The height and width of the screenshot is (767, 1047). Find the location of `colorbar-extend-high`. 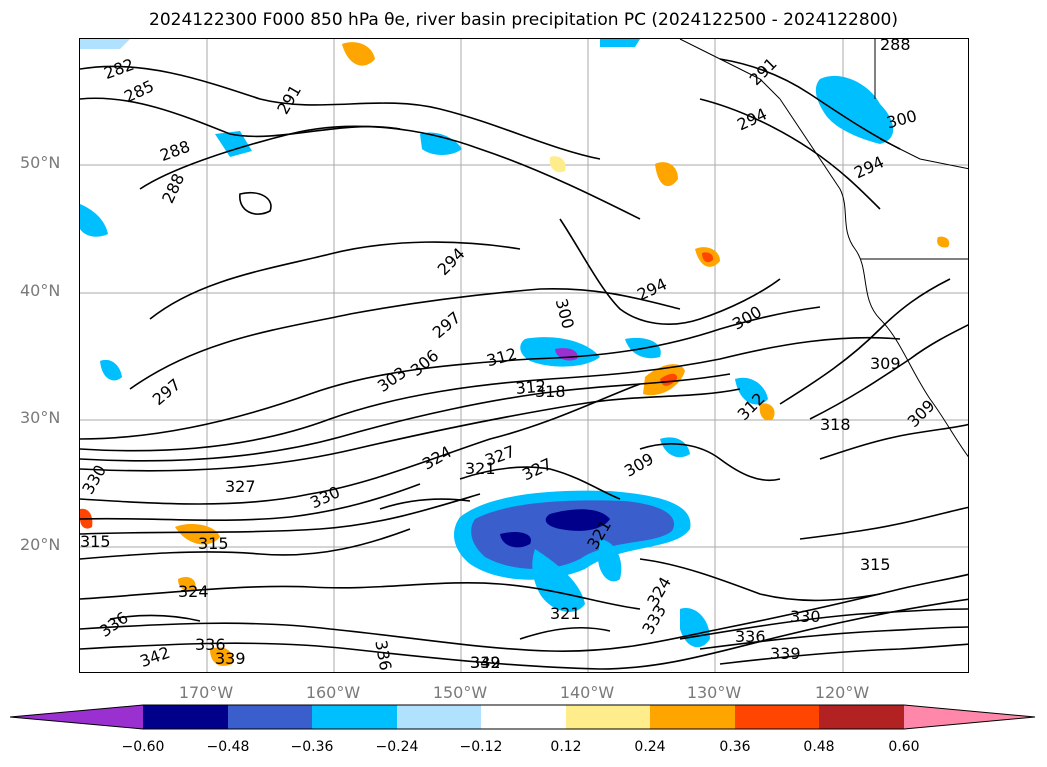

colorbar-extend-high is located at coordinates (969, 717).